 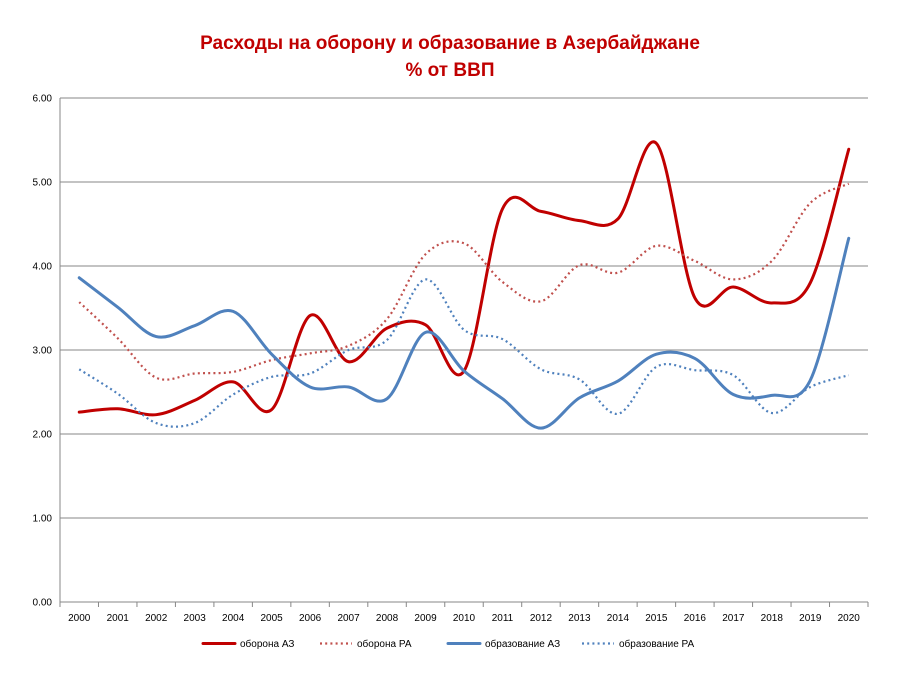 What do you see at coordinates (267, 644) in the screenshot?
I see `legend-label: оборона АЗ` at bounding box center [267, 644].